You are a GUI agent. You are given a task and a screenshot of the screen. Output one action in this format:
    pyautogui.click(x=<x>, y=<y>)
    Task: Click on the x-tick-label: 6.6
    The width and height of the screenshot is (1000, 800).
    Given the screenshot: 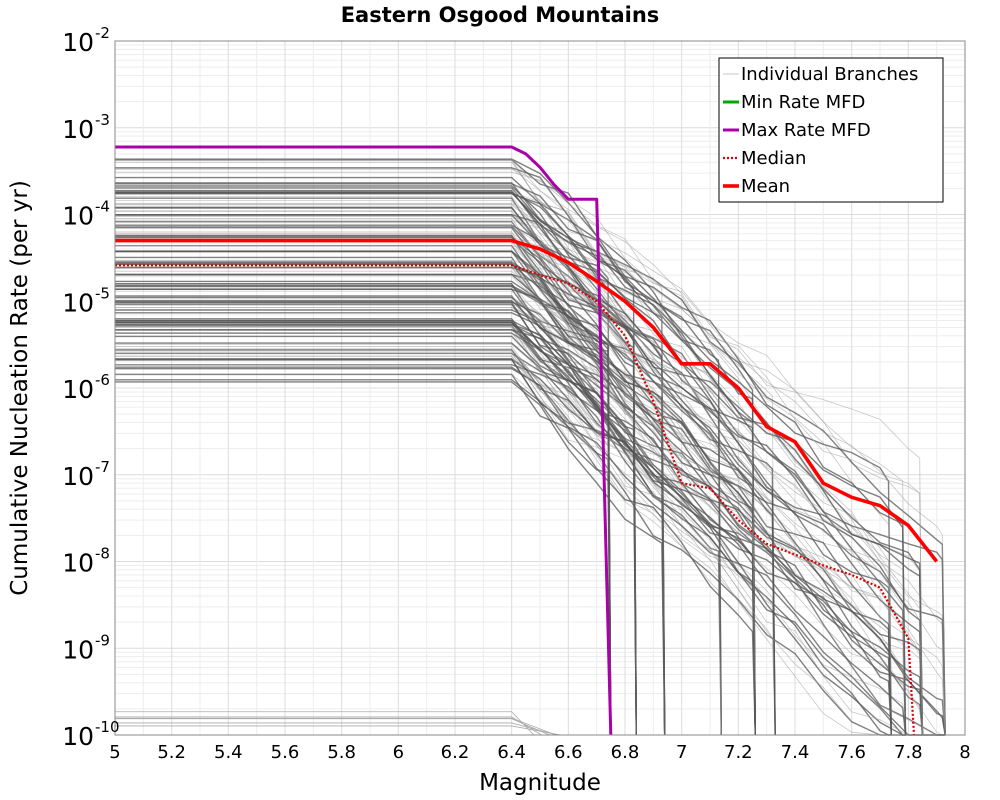 What is the action you would take?
    pyautogui.click(x=568, y=752)
    